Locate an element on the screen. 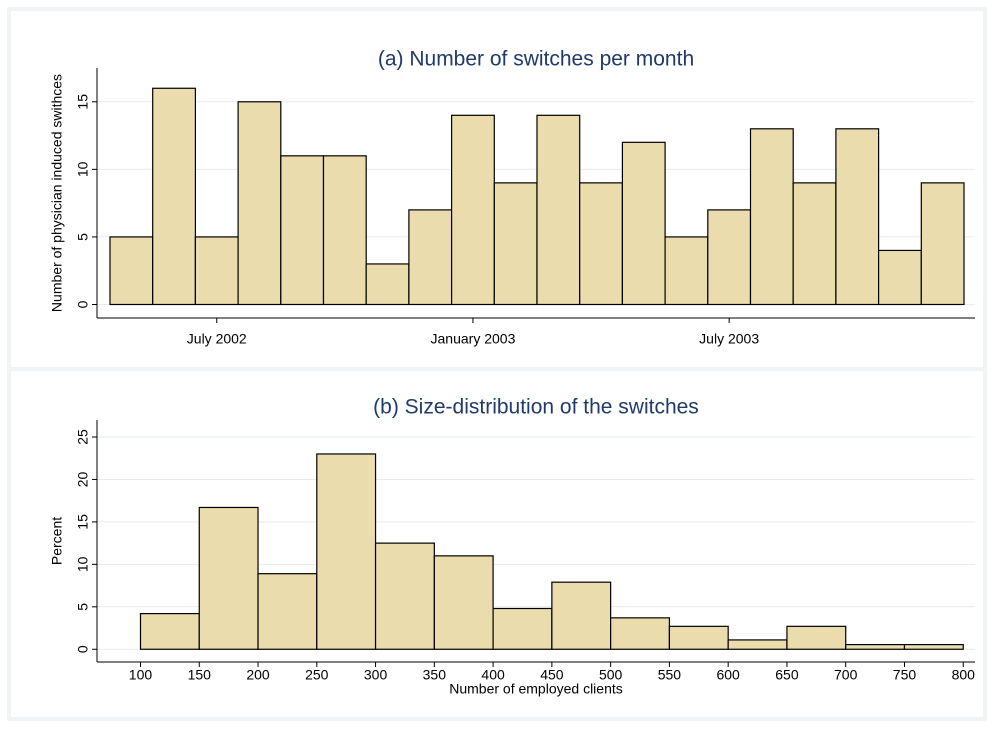  y-tick-label: 25 is located at coordinates (83, 437).